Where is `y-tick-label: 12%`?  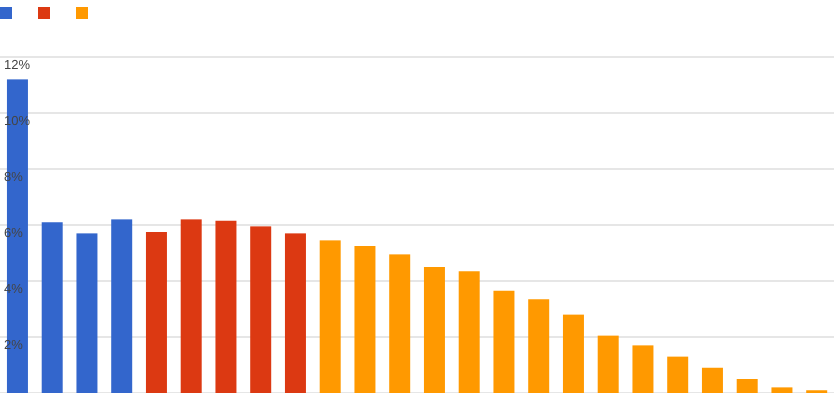 y-tick-label: 12% is located at coordinates (17, 64).